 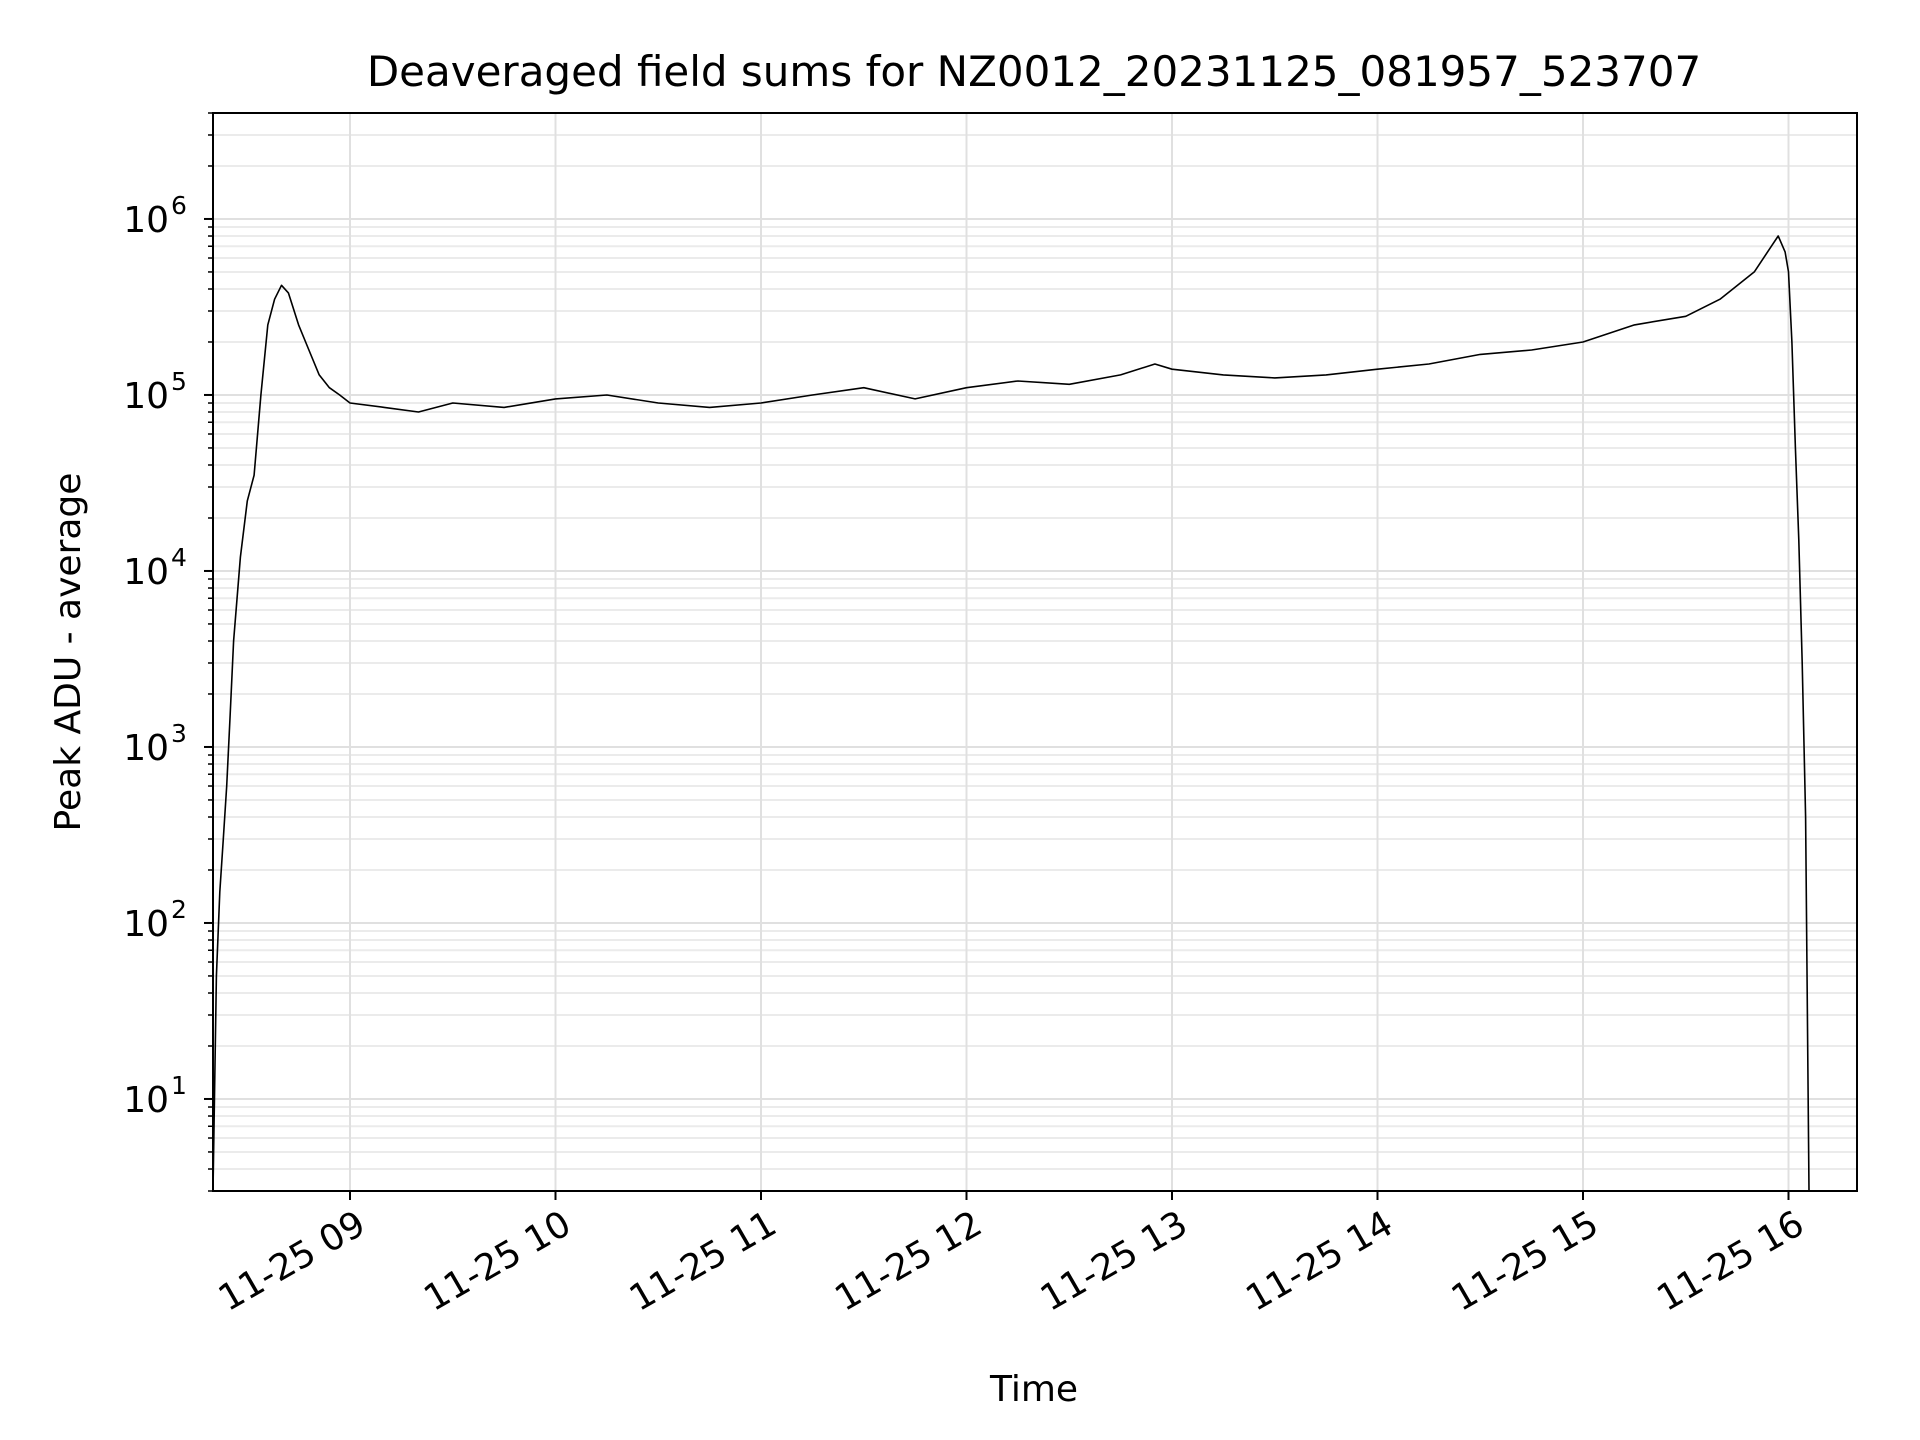 I want to click on y-tick-label-exponent: 6, so click(x=179, y=205).